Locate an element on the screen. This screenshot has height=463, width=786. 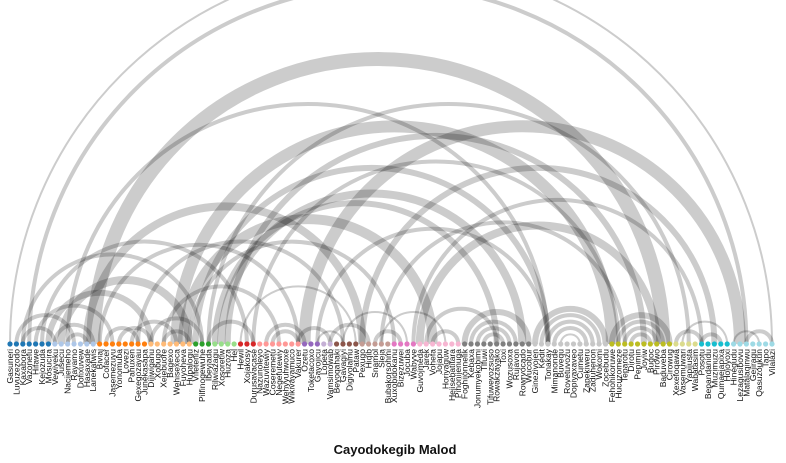
node-Wehisexeca is located at coordinates (176, 344).